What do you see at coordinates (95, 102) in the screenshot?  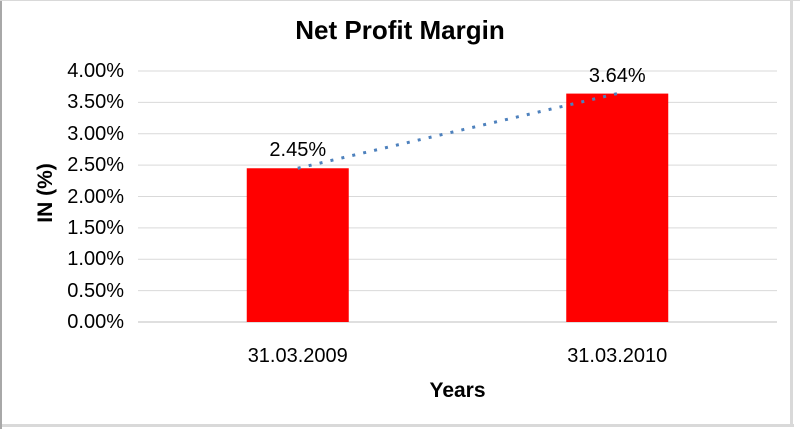 I see `y-tick-label: 3.50%` at bounding box center [95, 102].